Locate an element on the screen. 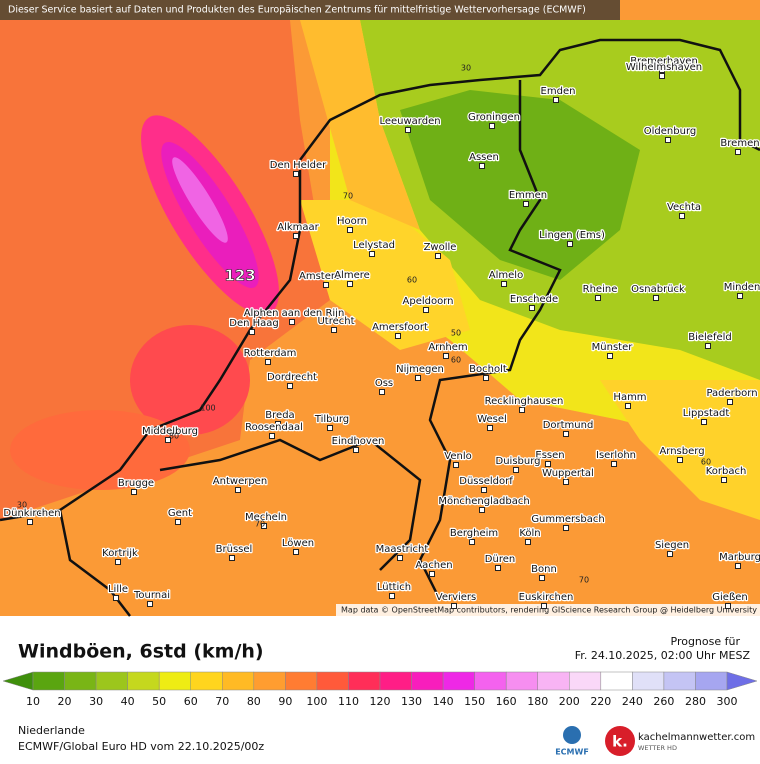  colorbar-tick: 160 is located at coordinates (506, 701).